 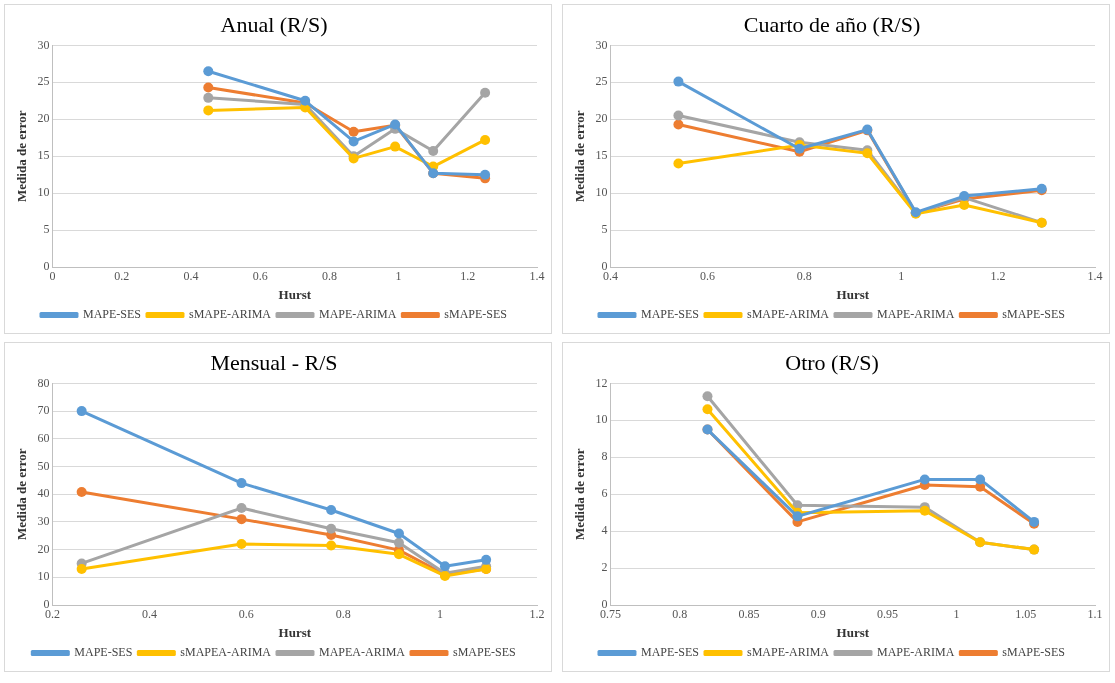 What do you see at coordinates (604, 456) in the screenshot?
I see `y-tick-label: 8` at bounding box center [604, 456].